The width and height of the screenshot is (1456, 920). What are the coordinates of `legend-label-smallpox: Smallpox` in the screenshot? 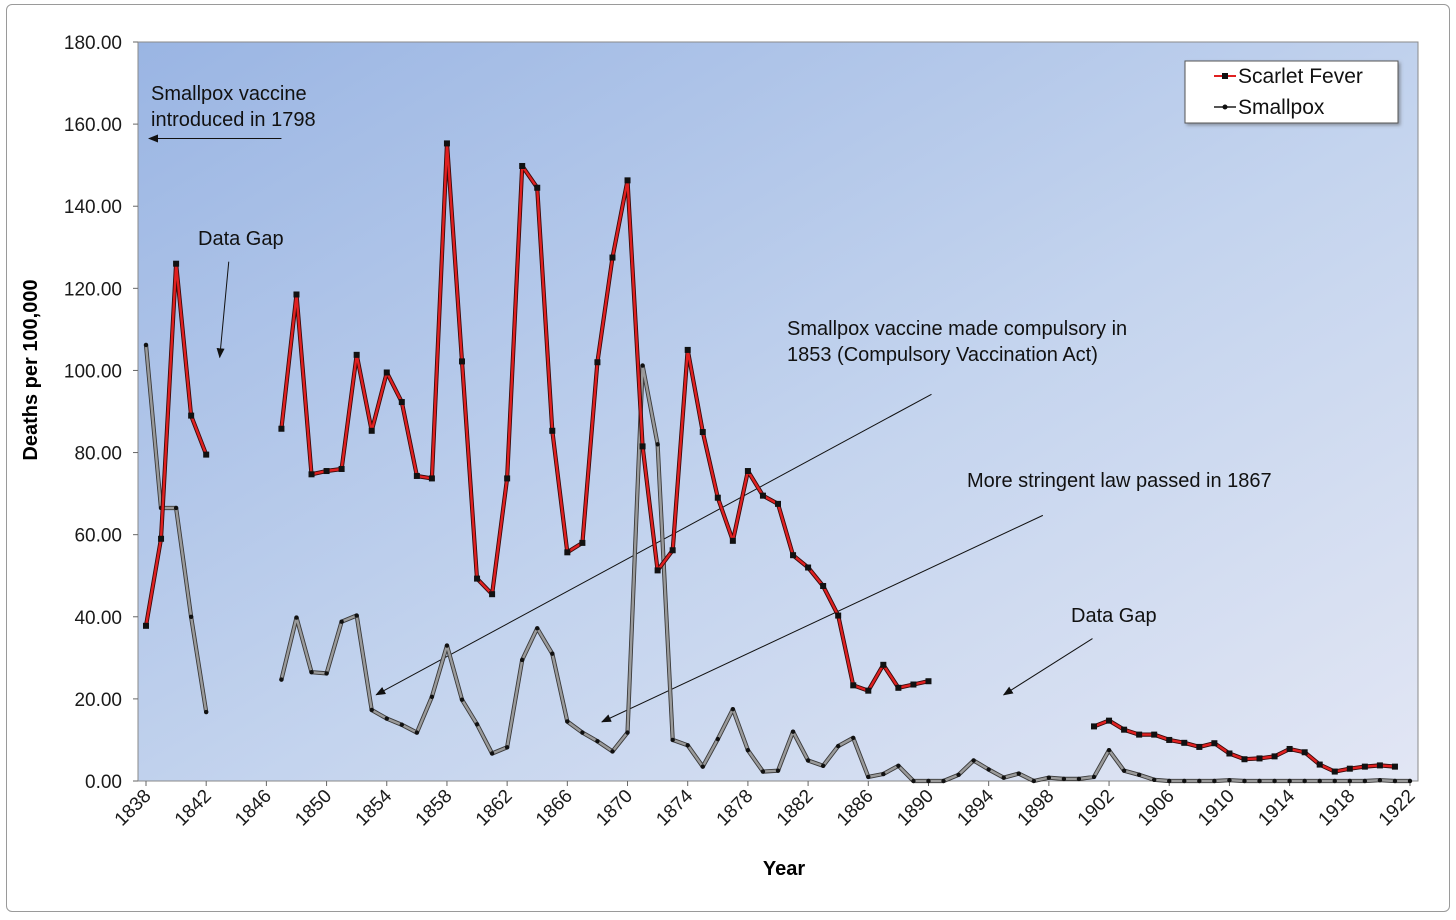 It's located at (1281, 107).